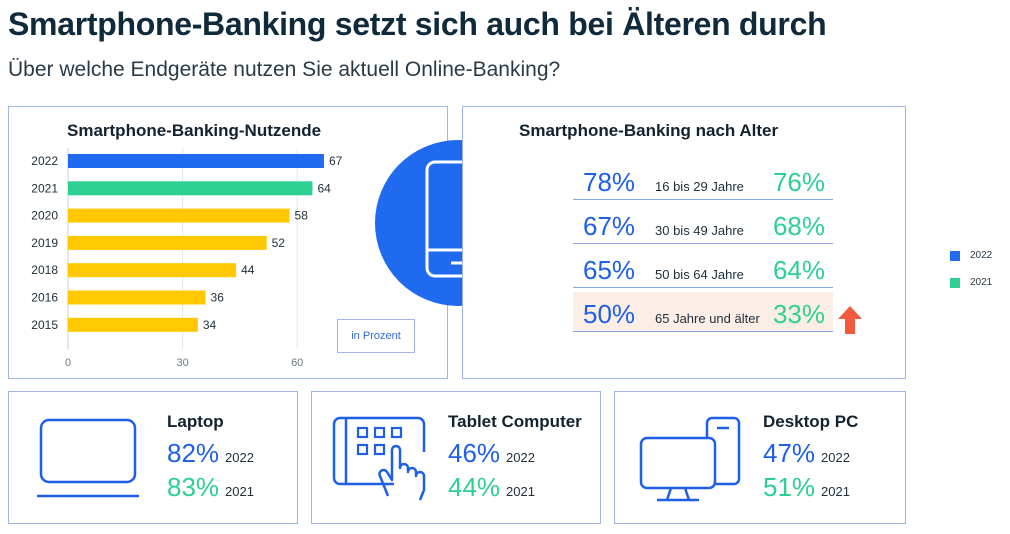 Image resolution: width=1010 pixels, height=534 pixels. I want to click on y-tick-label: 2022, so click(44, 161).